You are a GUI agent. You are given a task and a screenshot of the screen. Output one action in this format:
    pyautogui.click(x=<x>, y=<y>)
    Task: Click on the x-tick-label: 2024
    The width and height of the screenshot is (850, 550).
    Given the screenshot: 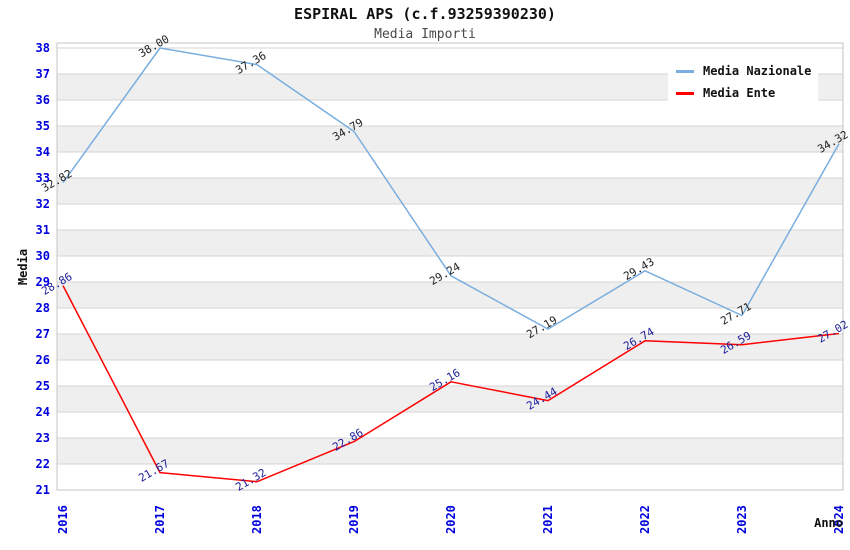 What is the action you would take?
    pyautogui.click(x=839, y=519)
    